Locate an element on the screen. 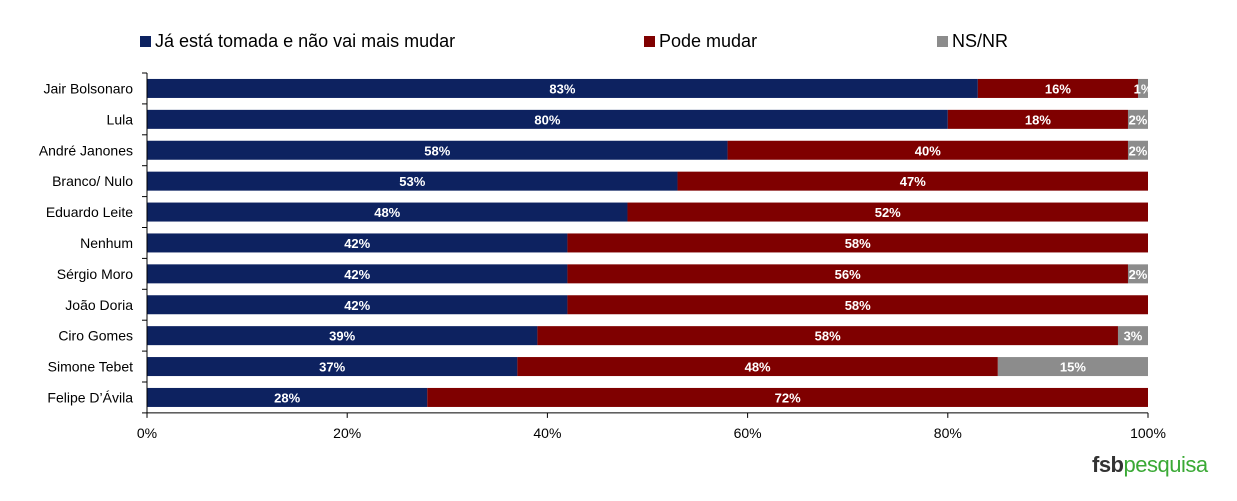 This screenshot has height=501, width=1237. data-label: 53% is located at coordinates (412, 181).